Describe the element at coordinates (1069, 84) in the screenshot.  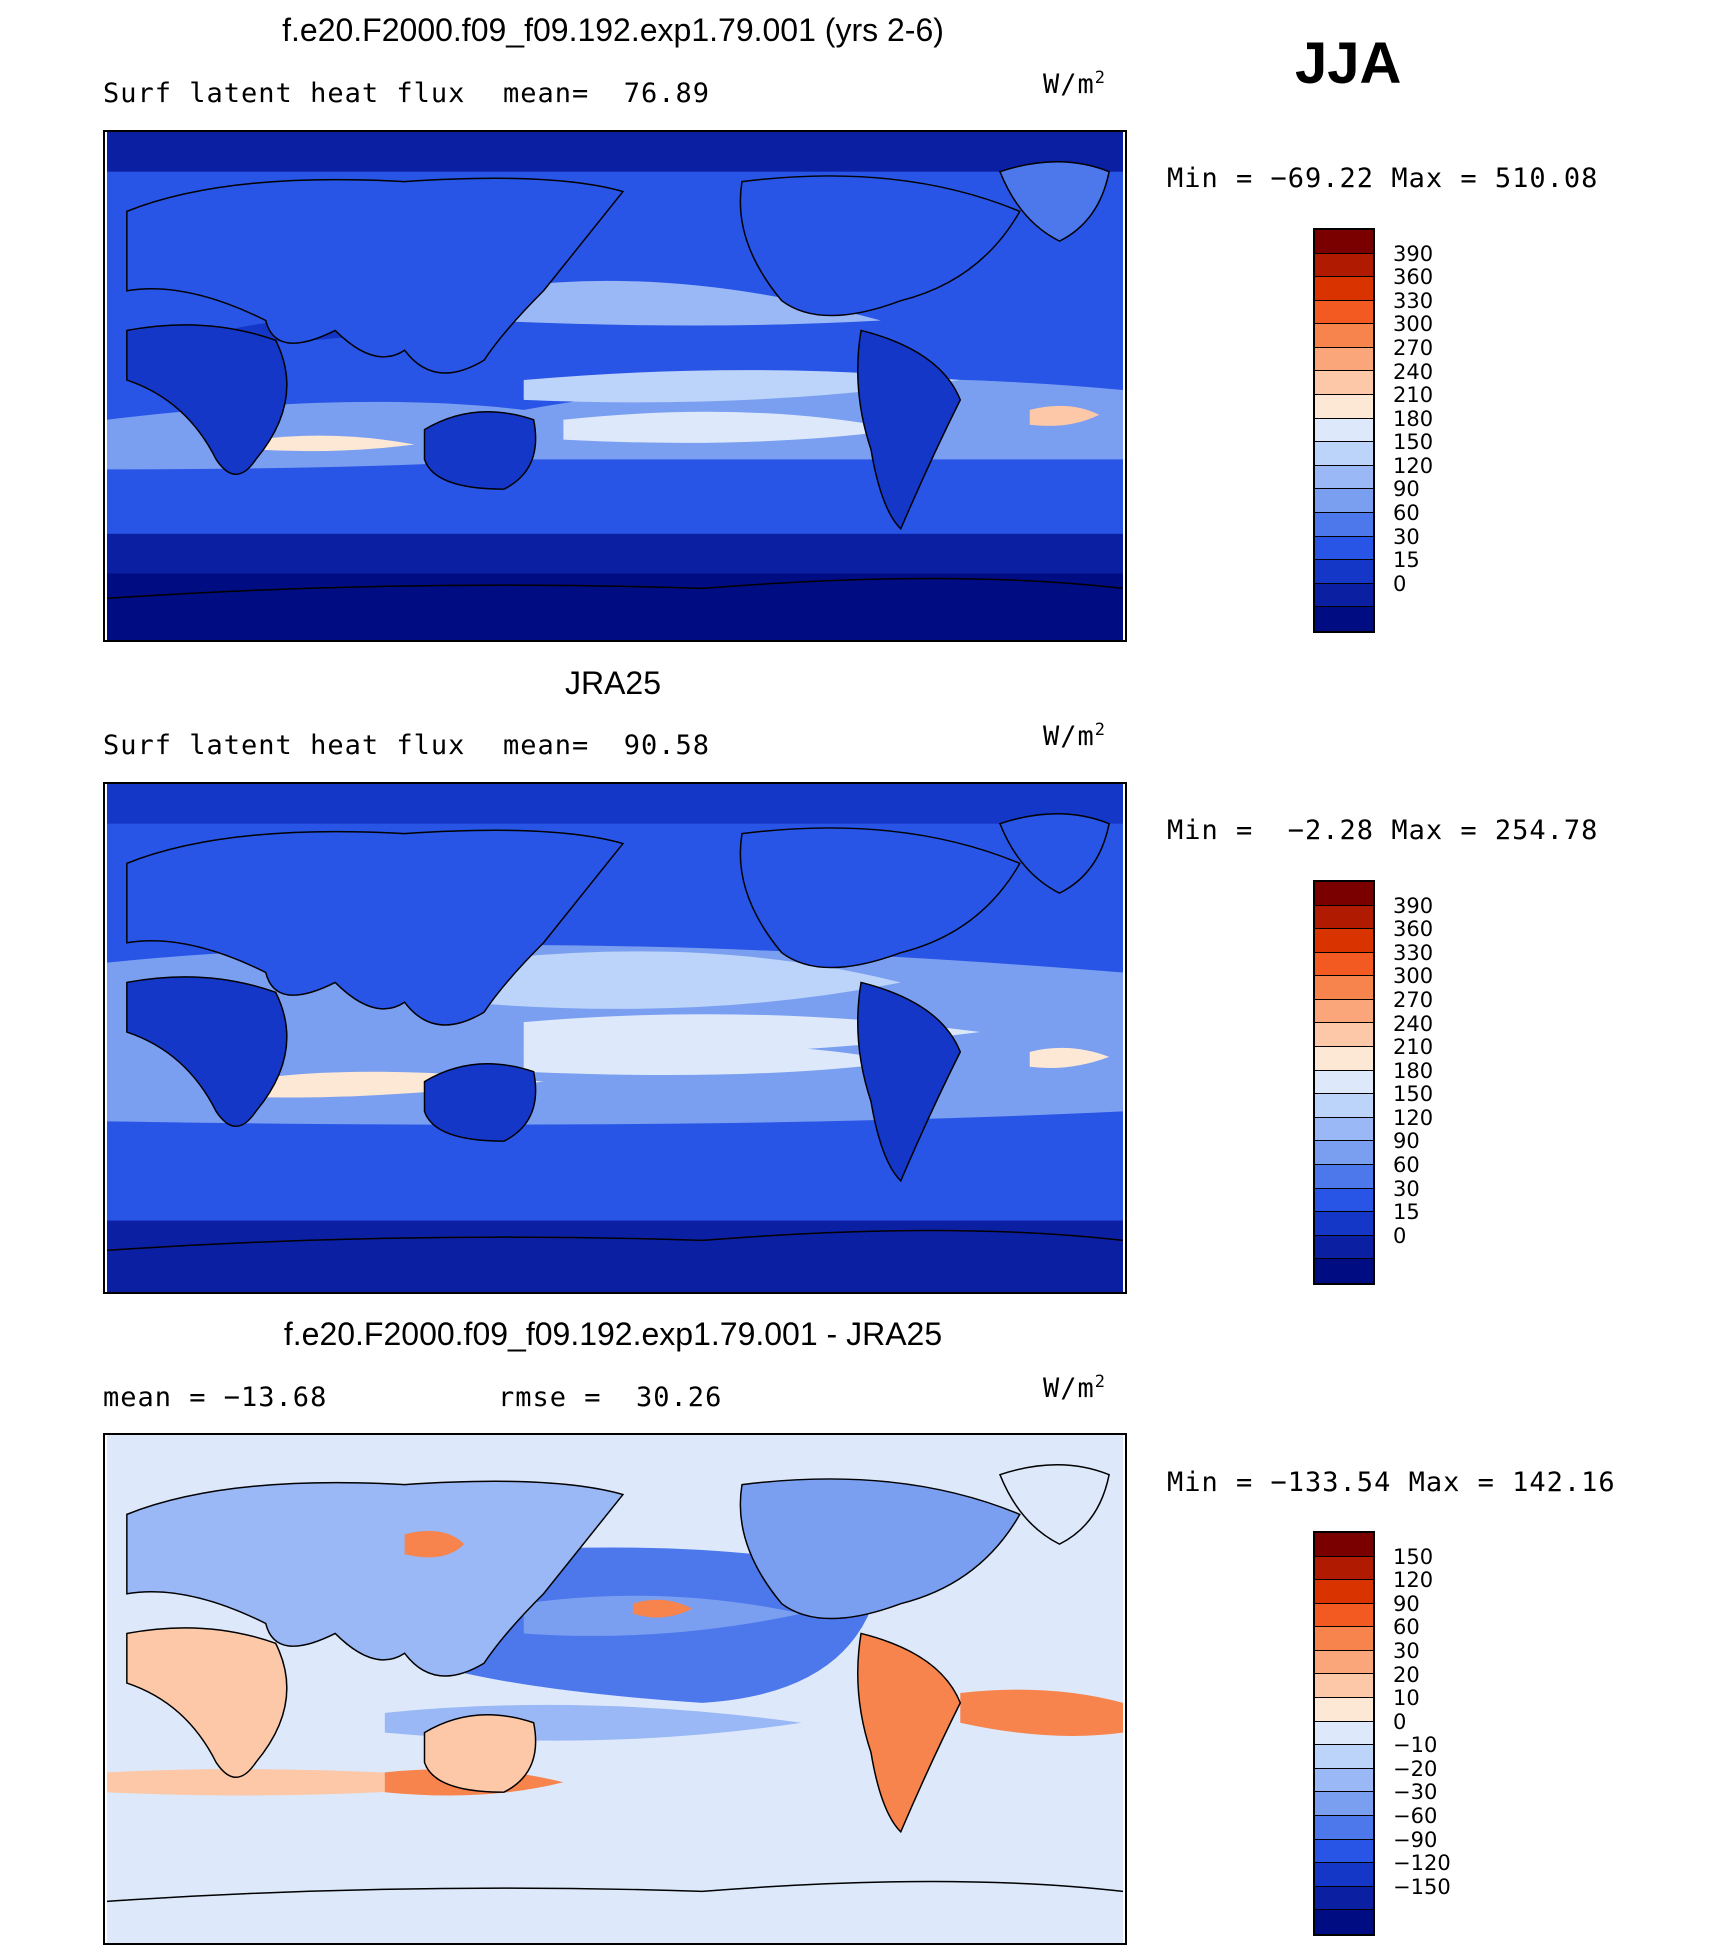
I see `panel1-units-text: W/m` at that location.